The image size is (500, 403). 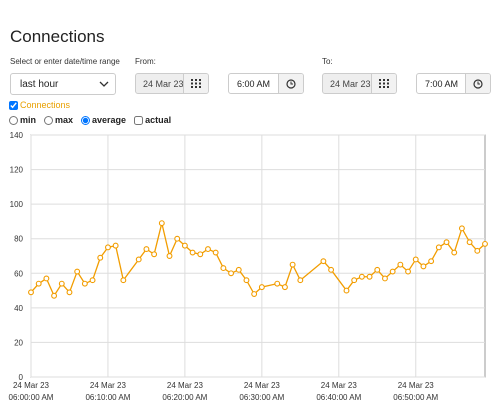 What do you see at coordinates (39, 105) in the screenshot?
I see `series-toggle: Connections` at bounding box center [39, 105].